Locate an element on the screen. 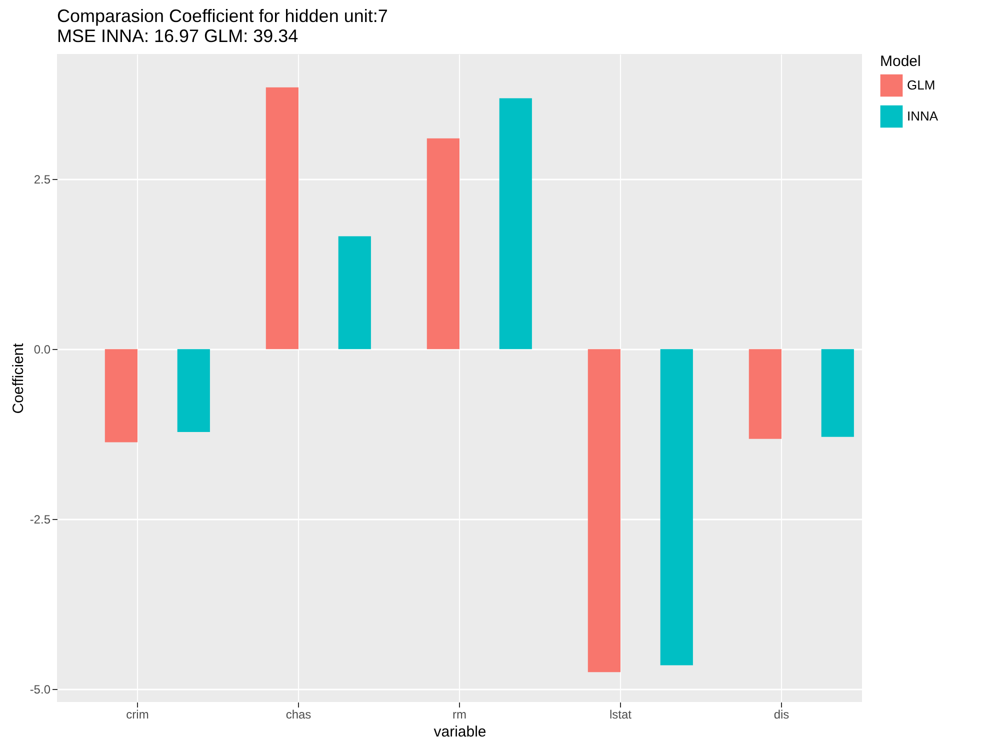  x-tick-label: dis is located at coordinates (782, 715).